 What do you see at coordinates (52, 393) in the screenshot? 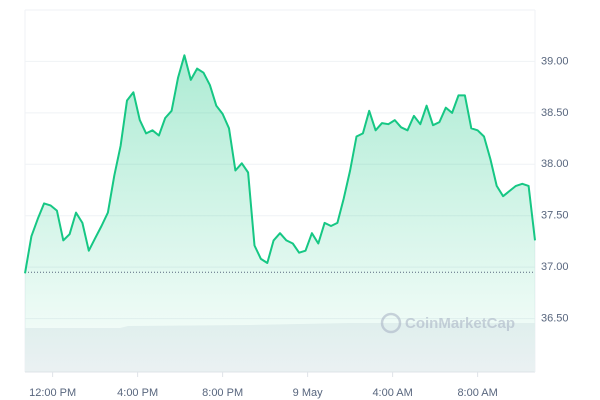
I see `x-tick-label: 12:00 PM` at bounding box center [52, 393].